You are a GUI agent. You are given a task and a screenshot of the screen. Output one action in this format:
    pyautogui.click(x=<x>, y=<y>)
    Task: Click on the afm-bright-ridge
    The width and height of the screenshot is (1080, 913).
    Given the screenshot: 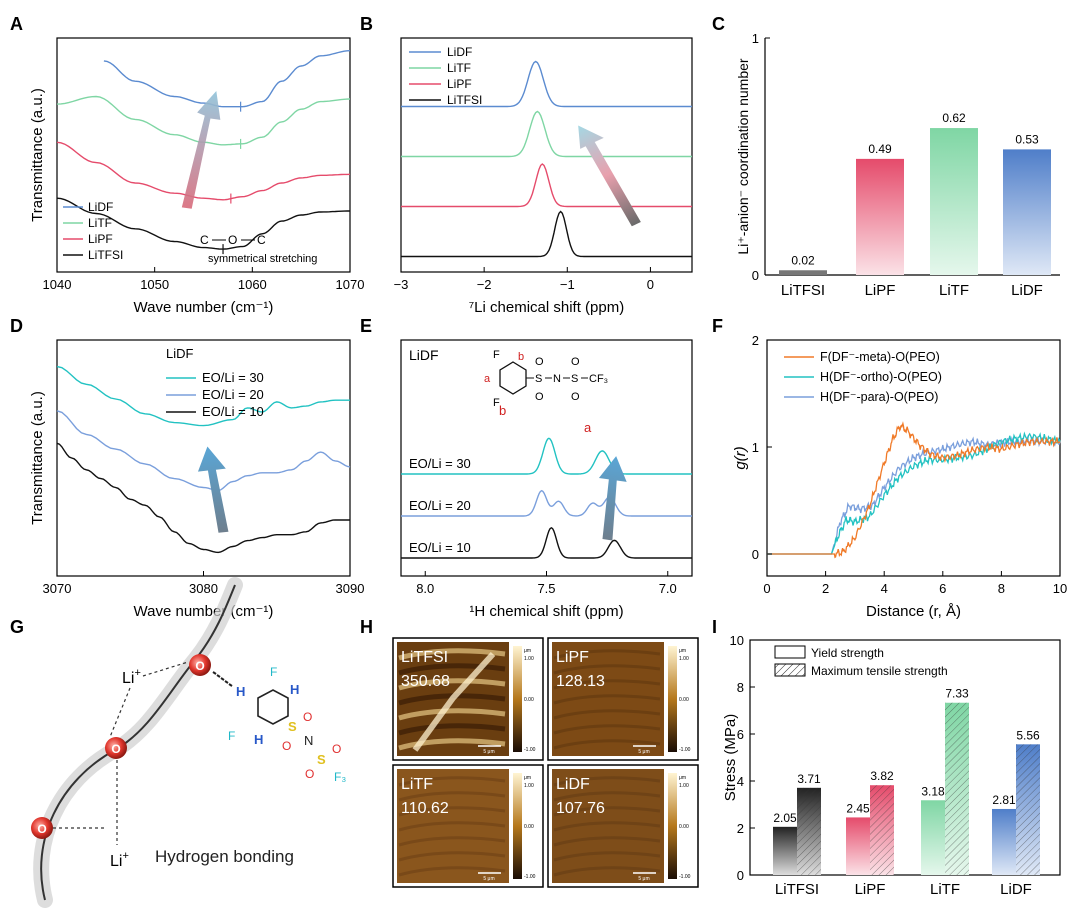 What is the action you would take?
    pyautogui.click(x=454, y=701)
    